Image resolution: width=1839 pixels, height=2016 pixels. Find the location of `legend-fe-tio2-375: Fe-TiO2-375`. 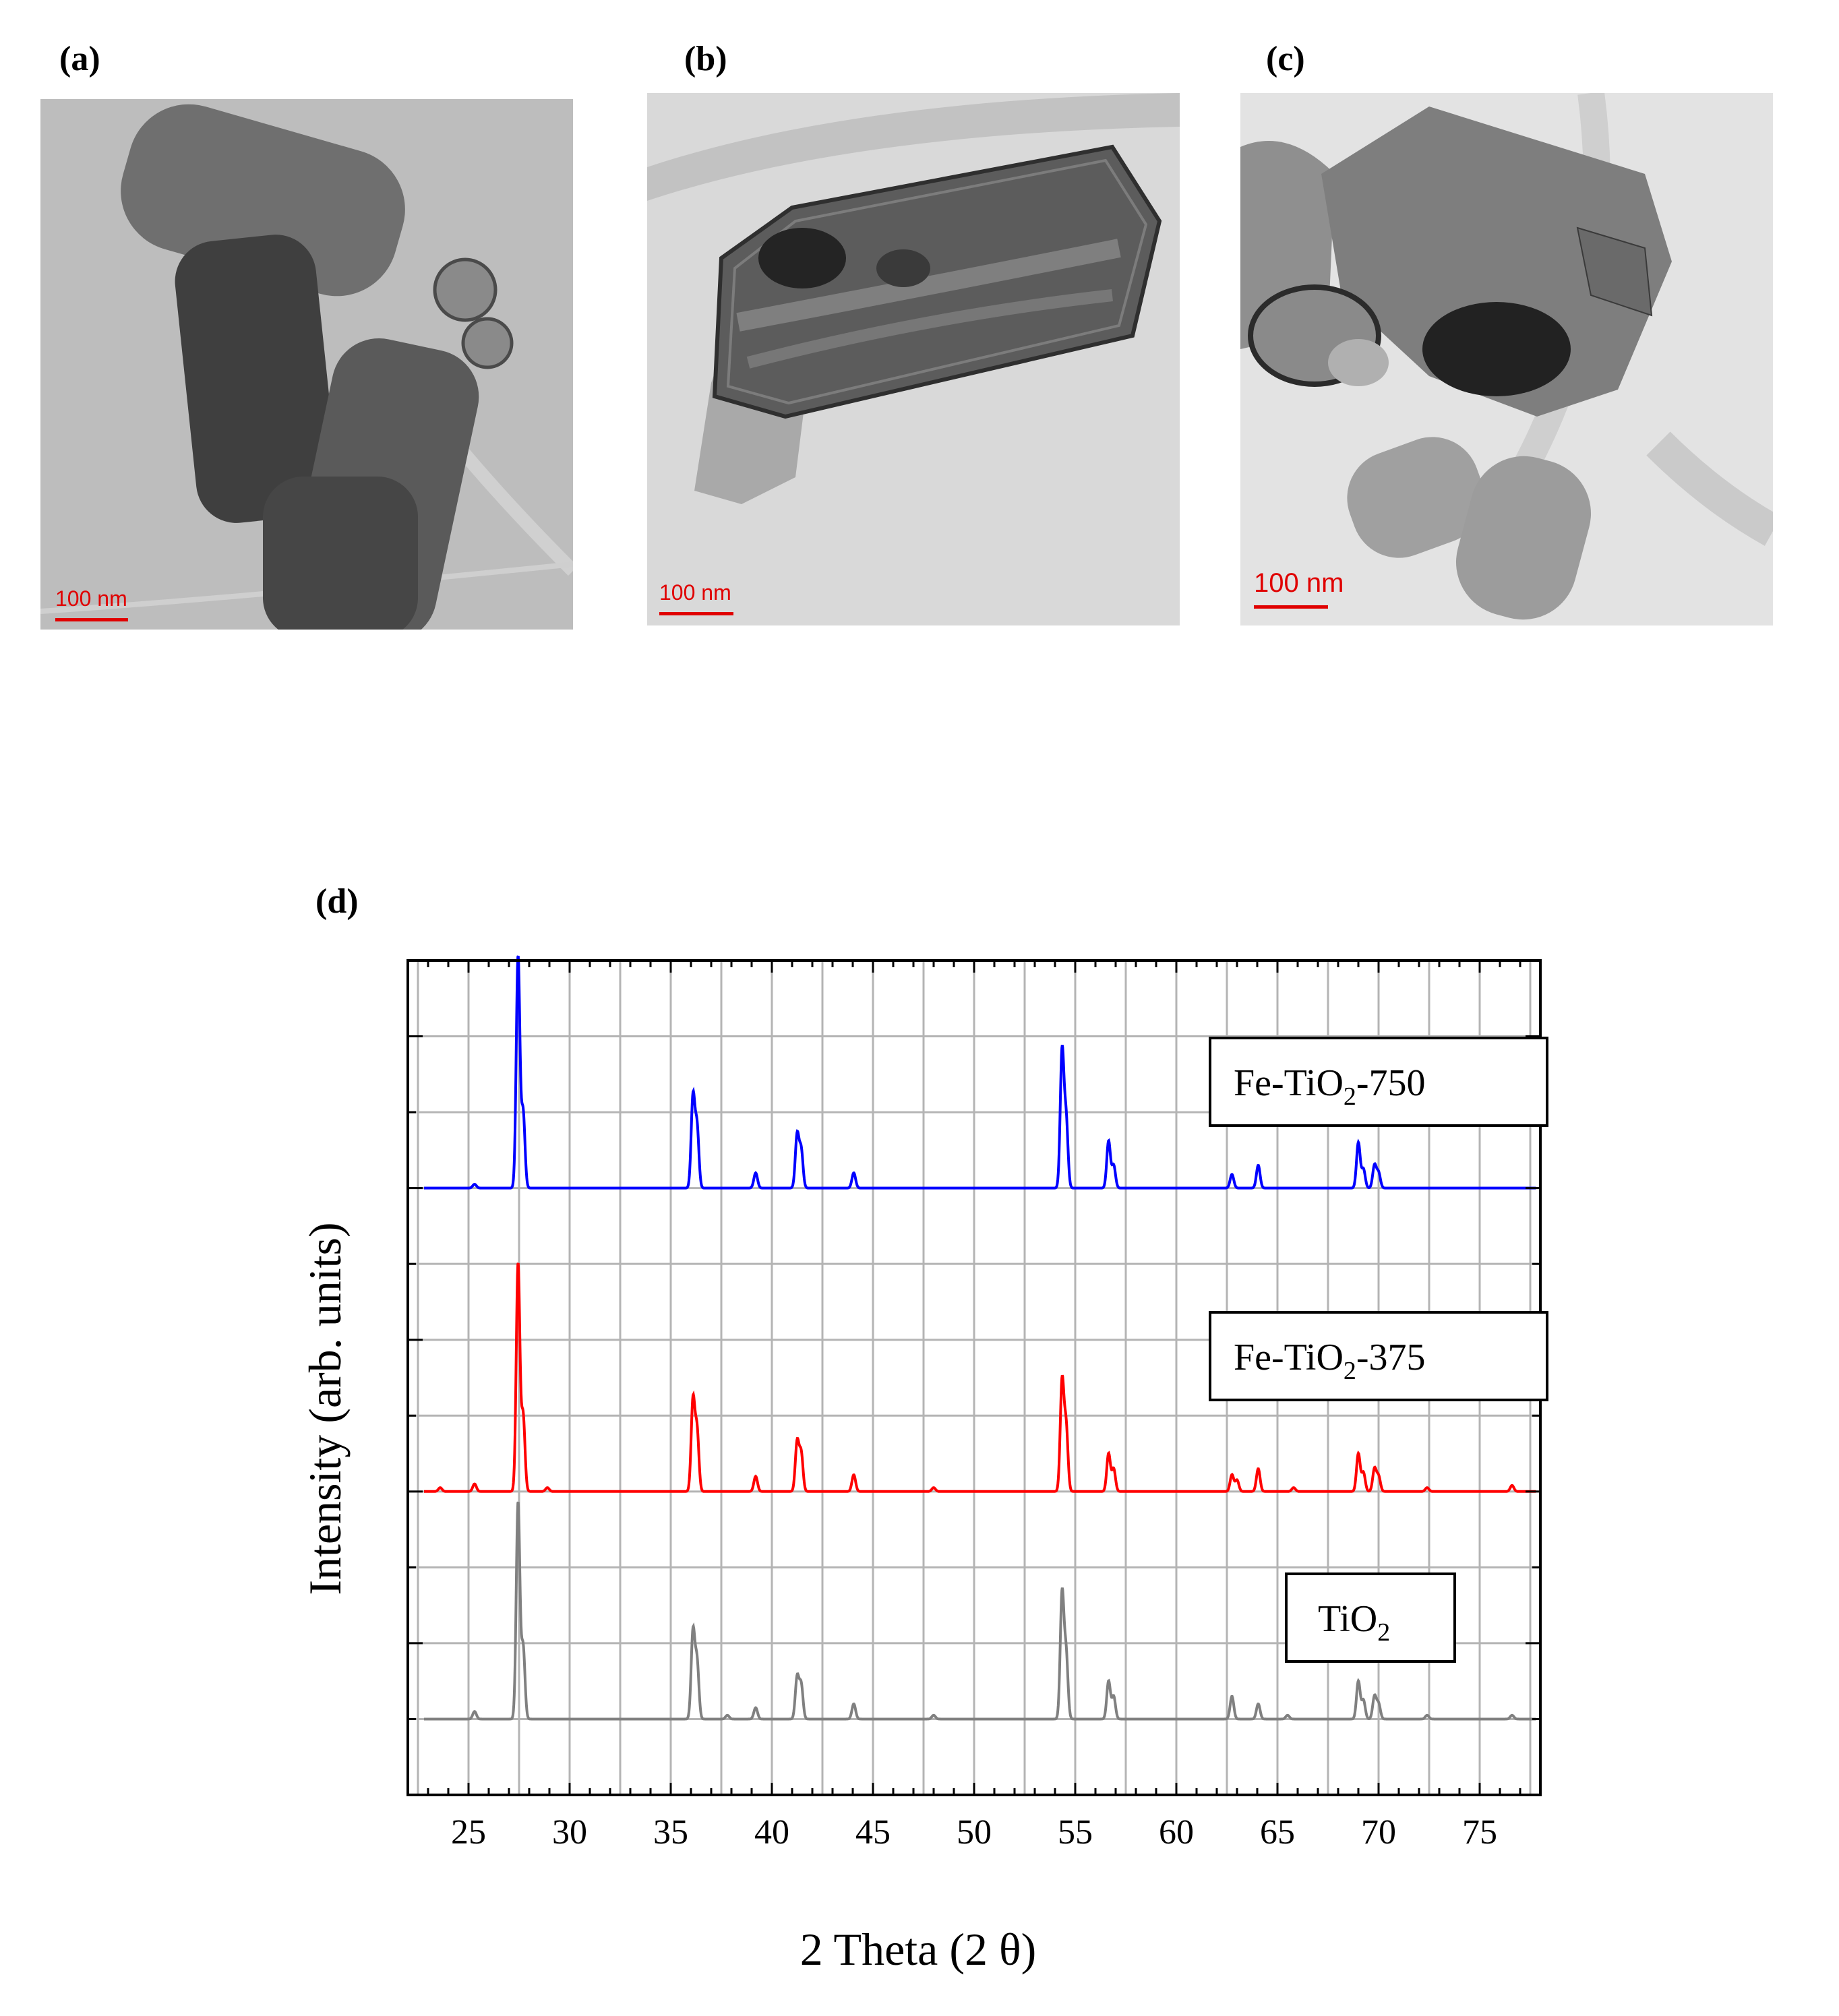

legend-fe-tio2-375: Fe-TiO2-375 is located at coordinates (1378, 1356).